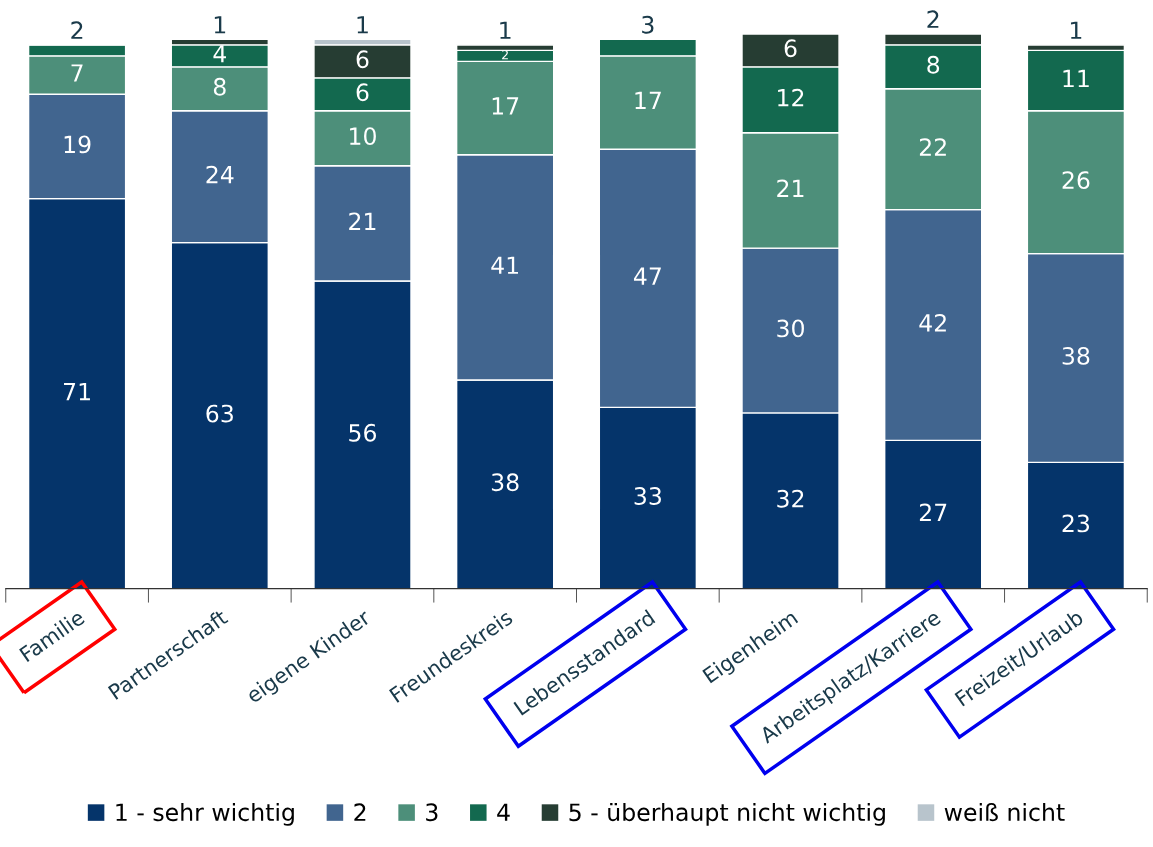 This screenshot has width=1153, height=847. I want to click on data-label: 7, so click(77, 73).